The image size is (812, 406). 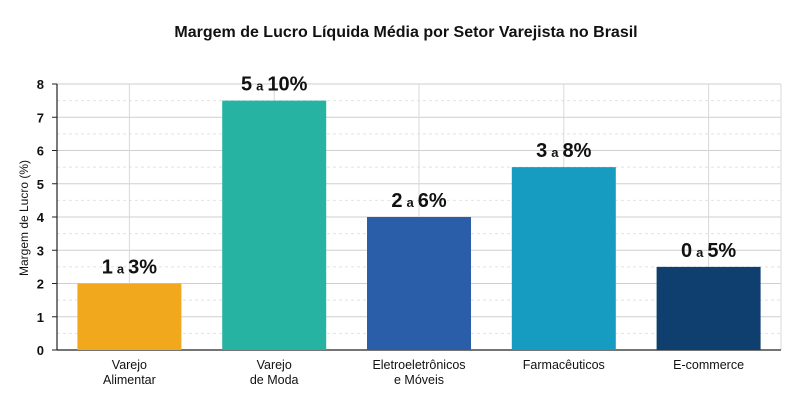 I want to click on data-label: 1 a 3%, so click(x=129, y=268).